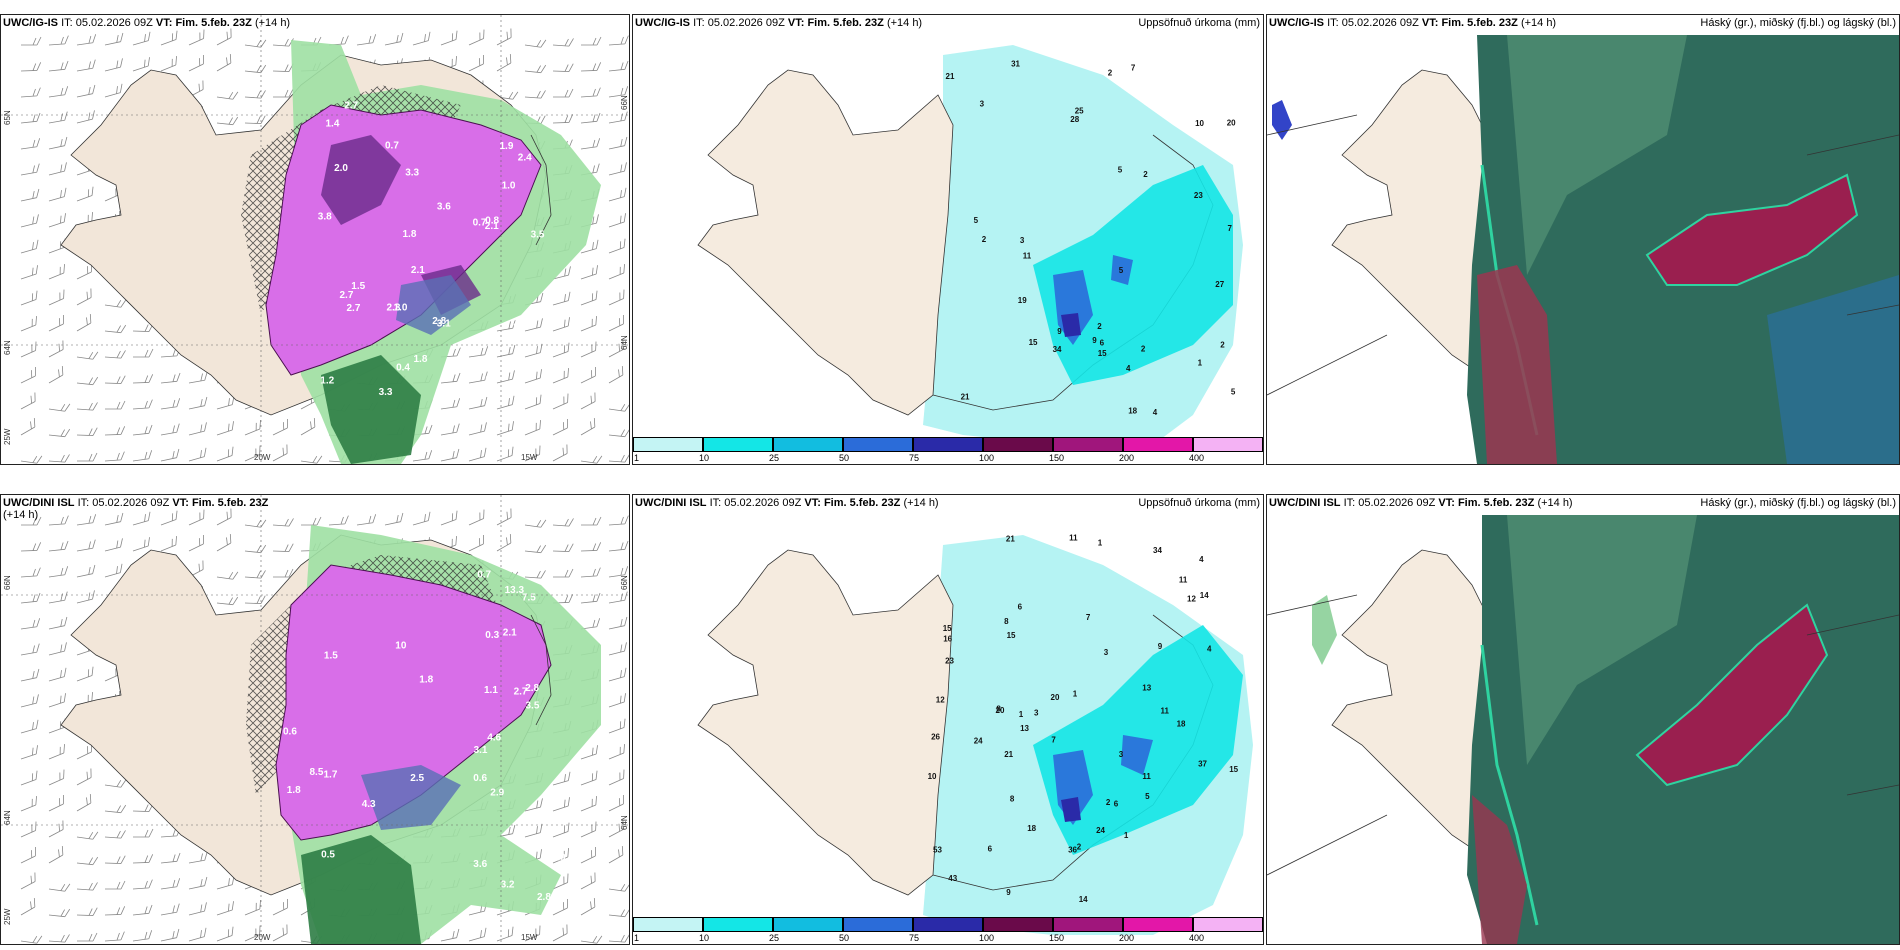 The width and height of the screenshot is (1900, 950). What do you see at coordinates (515, 590) in the screenshot?
I see `precip-value-label: 13.3` at bounding box center [515, 590].